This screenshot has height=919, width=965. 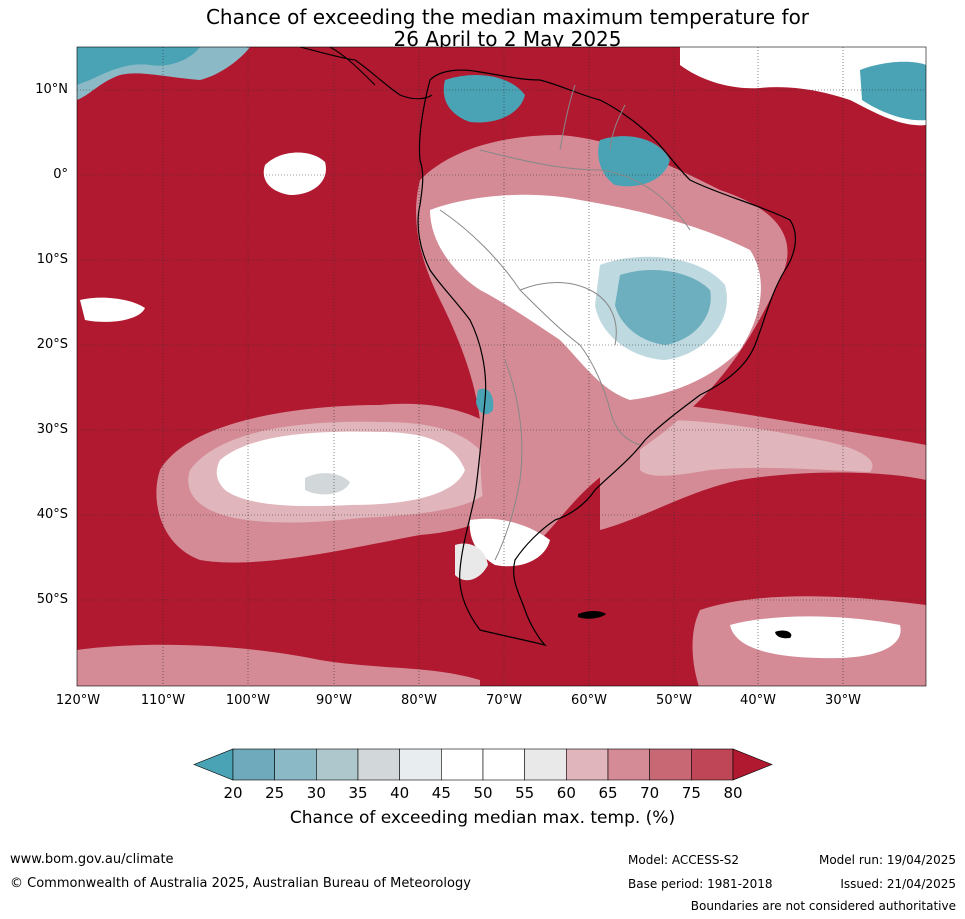 What do you see at coordinates (233, 793) in the screenshot?
I see `colorbar-tick-label: 20` at bounding box center [233, 793].